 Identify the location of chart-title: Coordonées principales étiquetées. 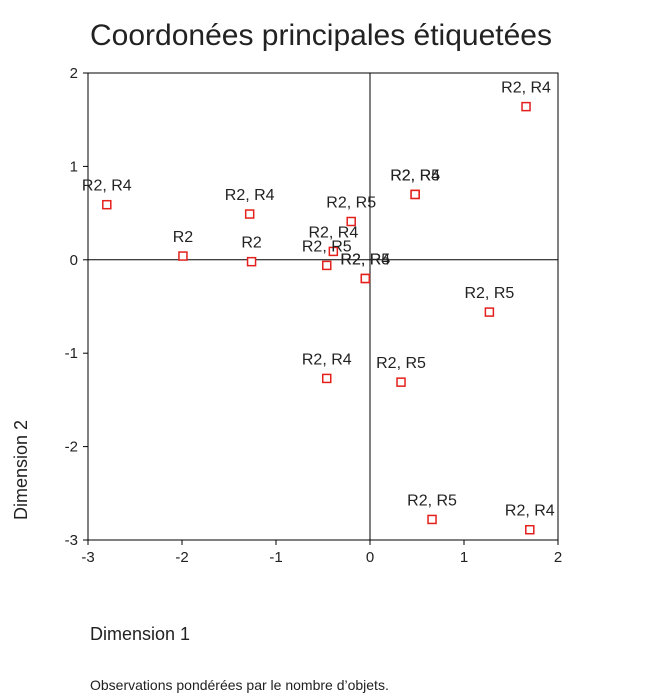
(321, 35).